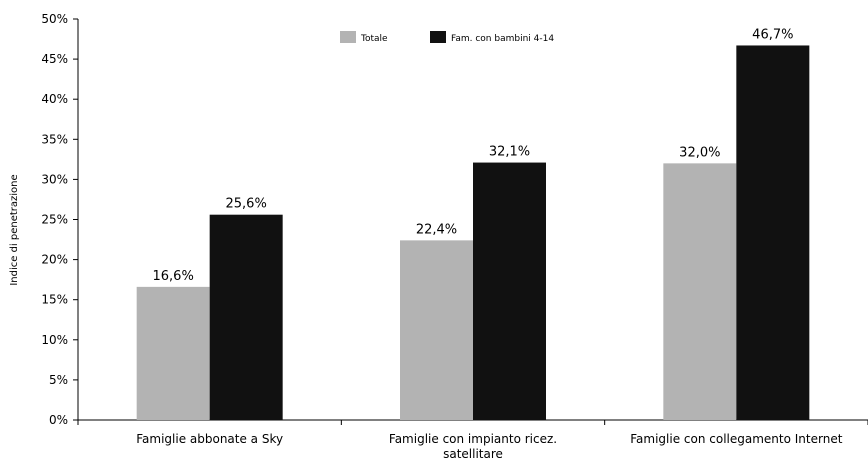 The image size is (868, 472). What do you see at coordinates (502, 39) in the screenshot?
I see `legend-label: Fam. con bambini 4-14` at bounding box center [502, 39].